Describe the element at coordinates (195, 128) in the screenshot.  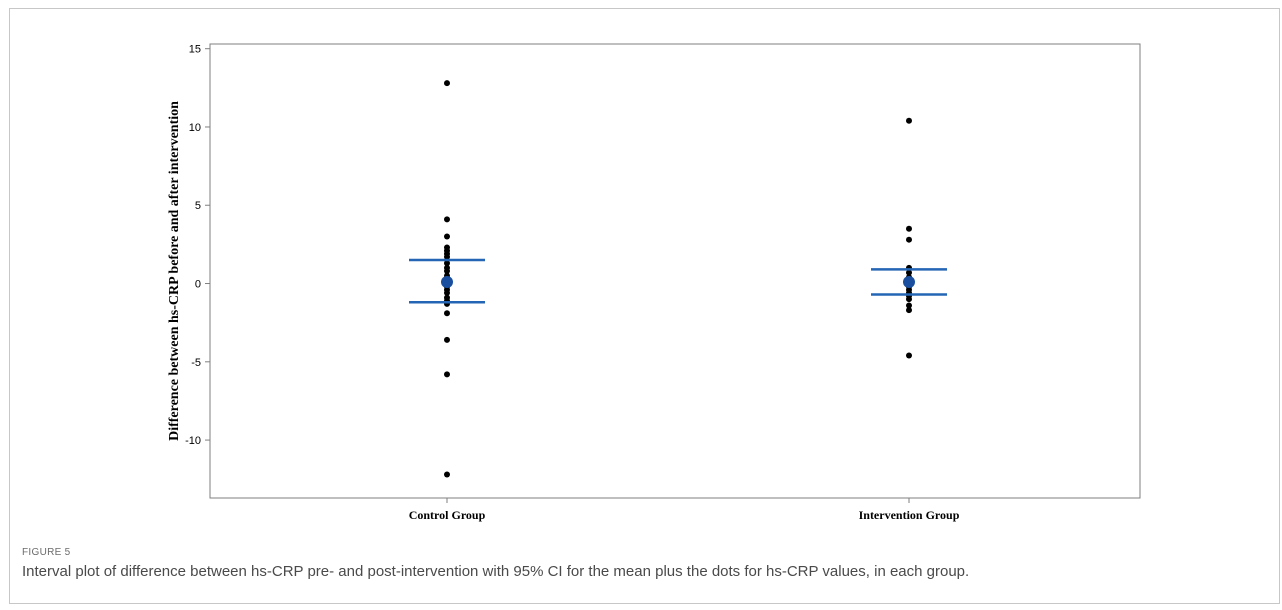
I see `y-tick-label: 10` at that location.